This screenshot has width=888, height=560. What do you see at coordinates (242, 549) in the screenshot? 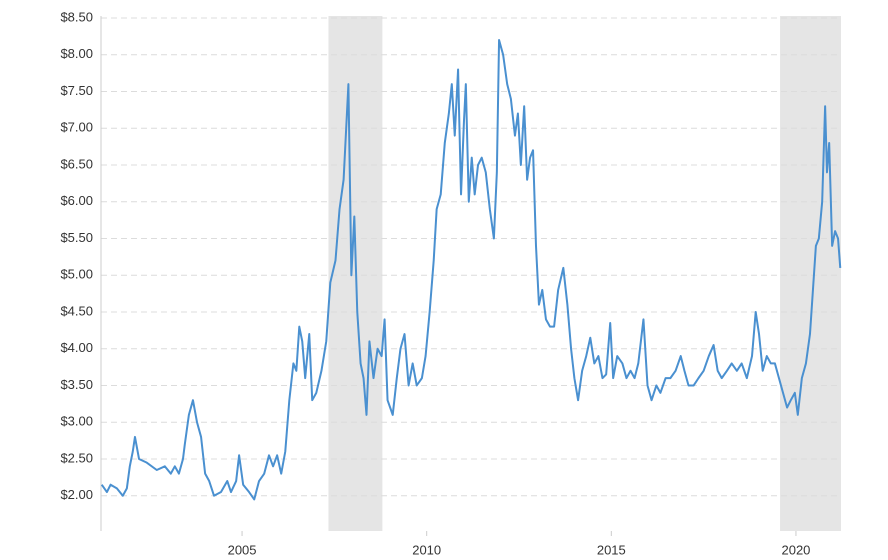
I see `x-tick-label: 2005` at bounding box center [242, 549].